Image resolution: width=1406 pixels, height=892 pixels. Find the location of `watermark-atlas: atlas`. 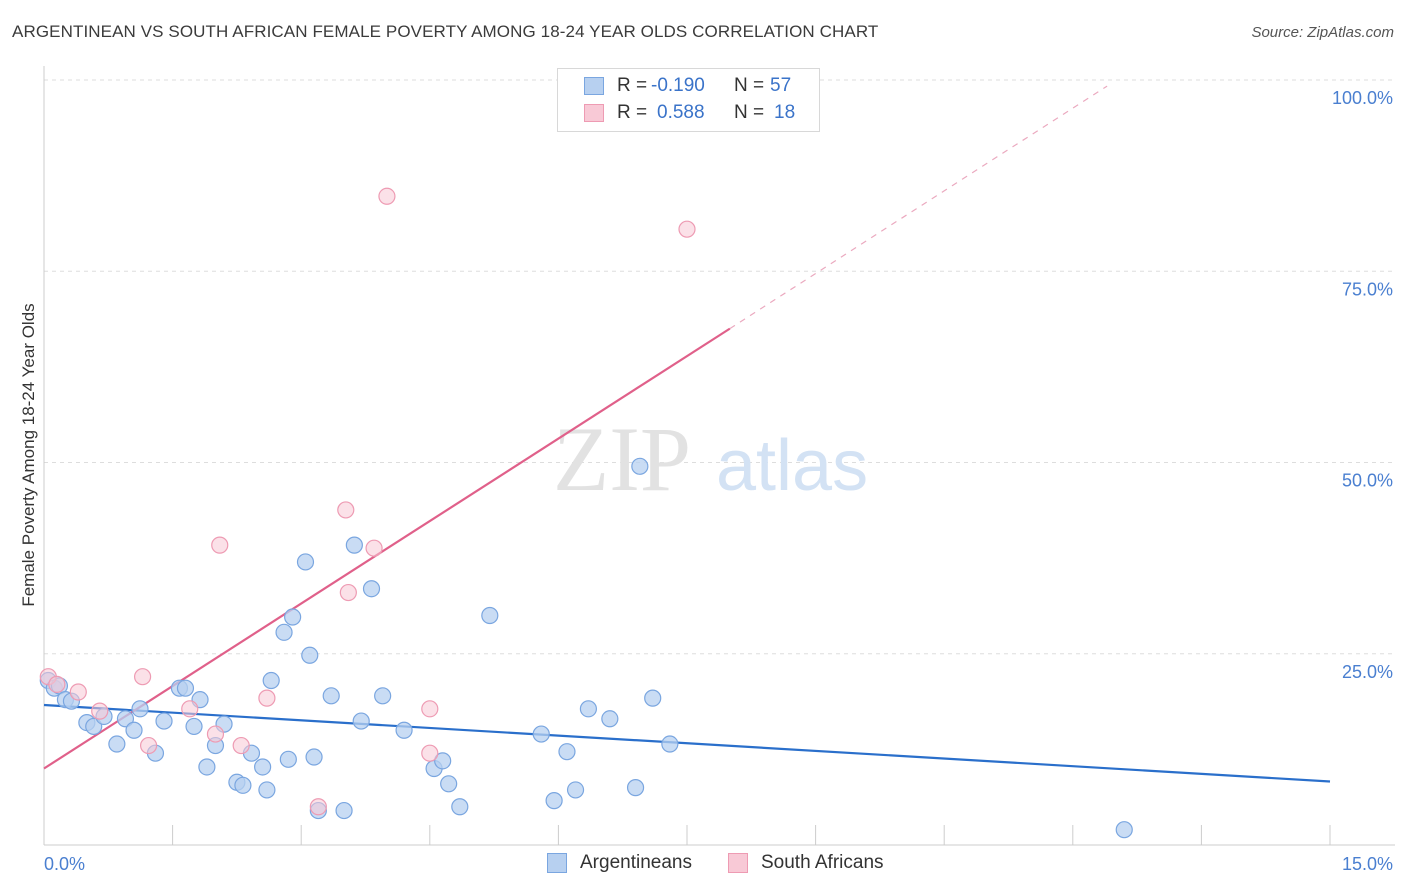

watermark-atlas: atlas is located at coordinates (792, 466).